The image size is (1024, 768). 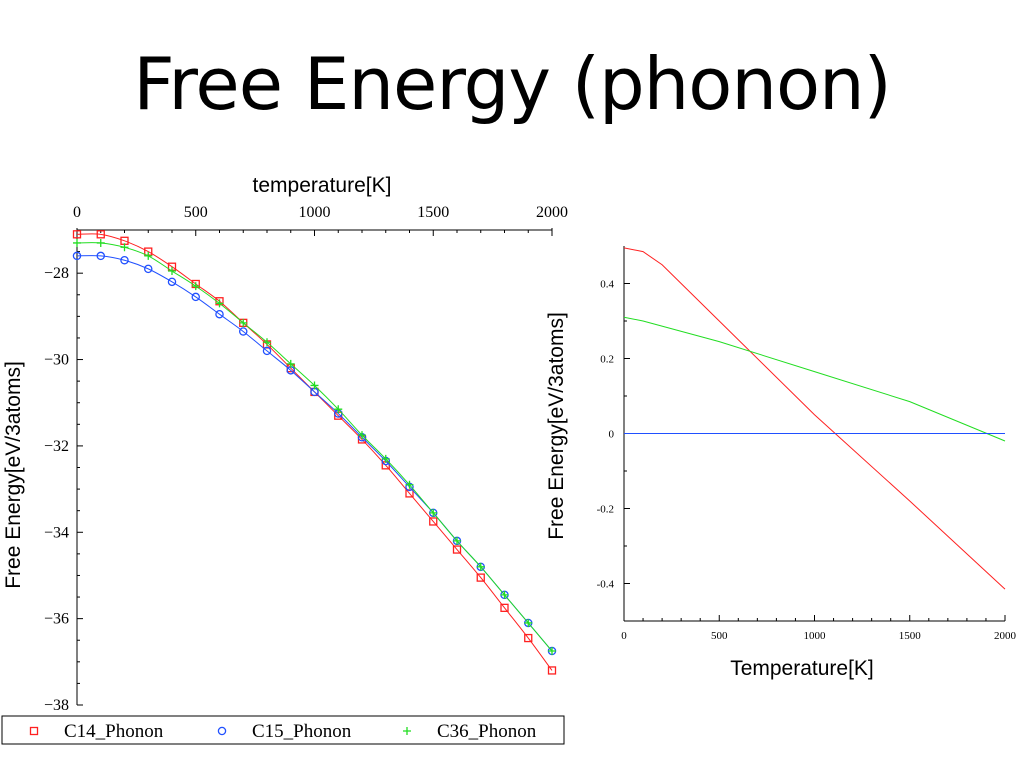 What do you see at coordinates (13, 475) in the screenshot?
I see `chart1-ylabel: Free Energy[eV/3atoms]` at bounding box center [13, 475].